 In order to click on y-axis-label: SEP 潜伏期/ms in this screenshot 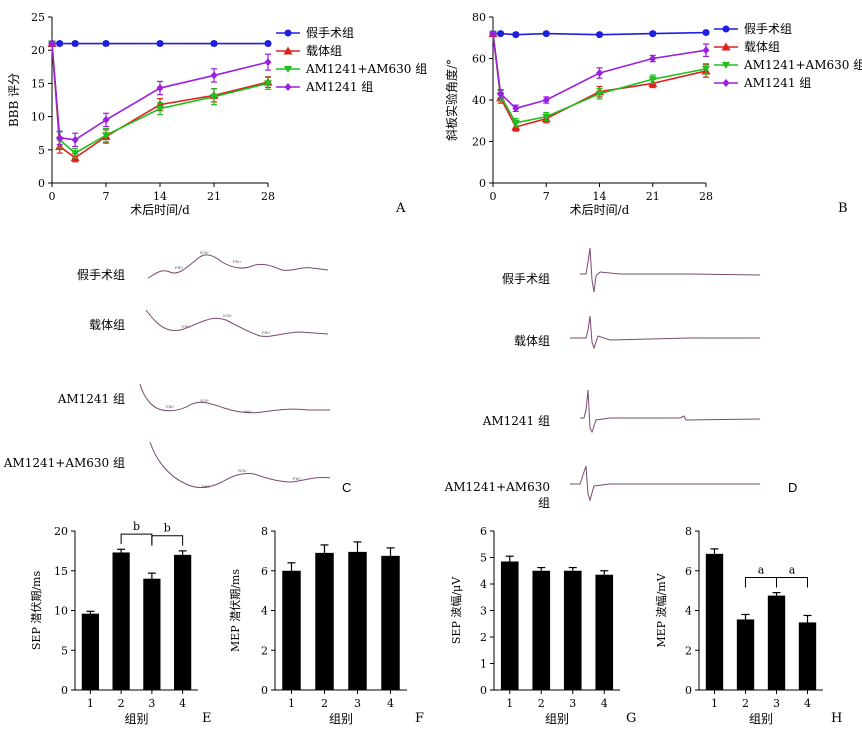, I will do `click(36, 611)`.